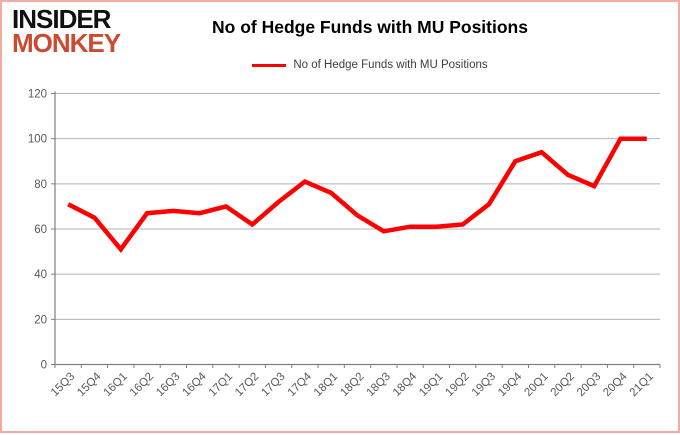 The image size is (680, 435). Describe the element at coordinates (40, 320) in the screenshot. I see `y-axis-label: 20` at that location.